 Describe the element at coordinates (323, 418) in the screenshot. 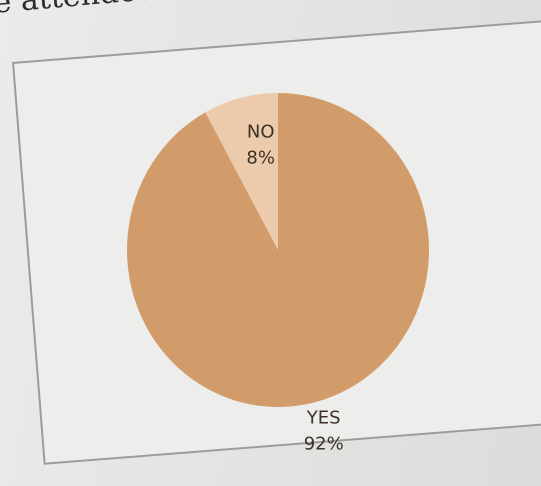

I see `pie-label-yes: YES` at that location.